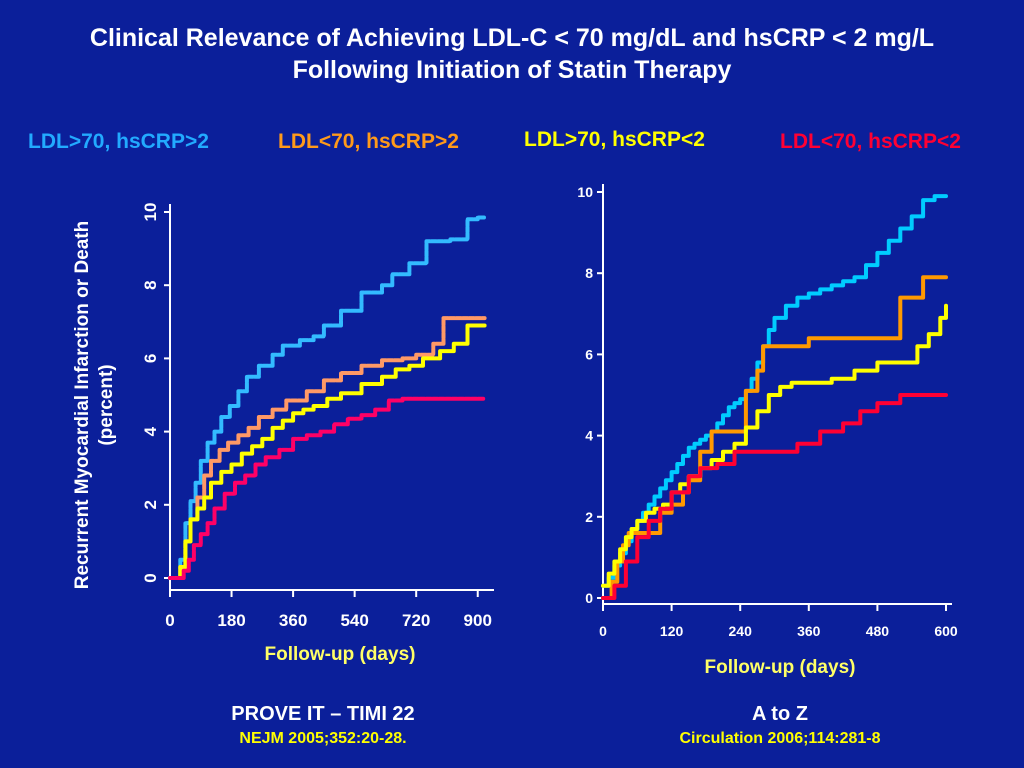 Image resolution: width=1024 pixels, height=768 pixels. What do you see at coordinates (416, 620) in the screenshot?
I see `x-tick-label: 720` at bounding box center [416, 620].